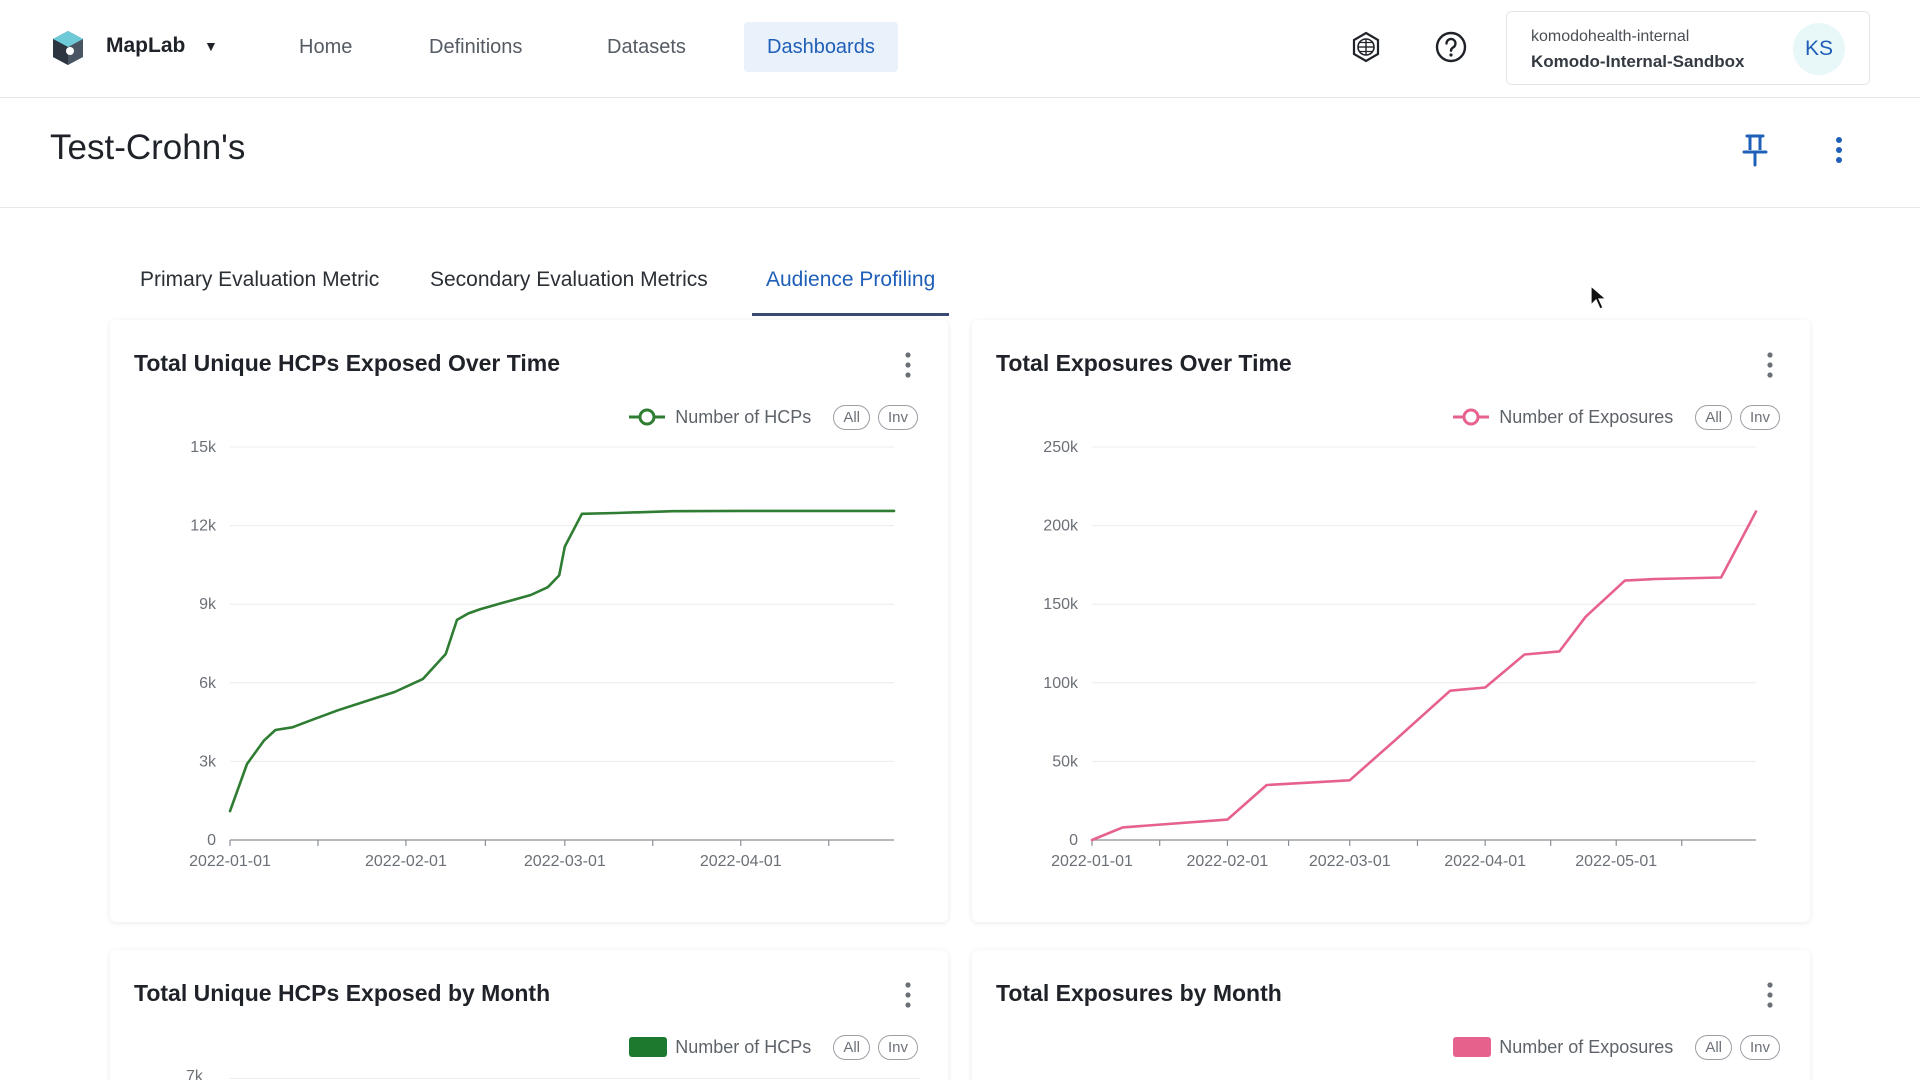 The image size is (1920, 1080). Describe the element at coordinates (1065, 761) in the screenshot. I see `y-axis-tick-label: 50k` at that location.